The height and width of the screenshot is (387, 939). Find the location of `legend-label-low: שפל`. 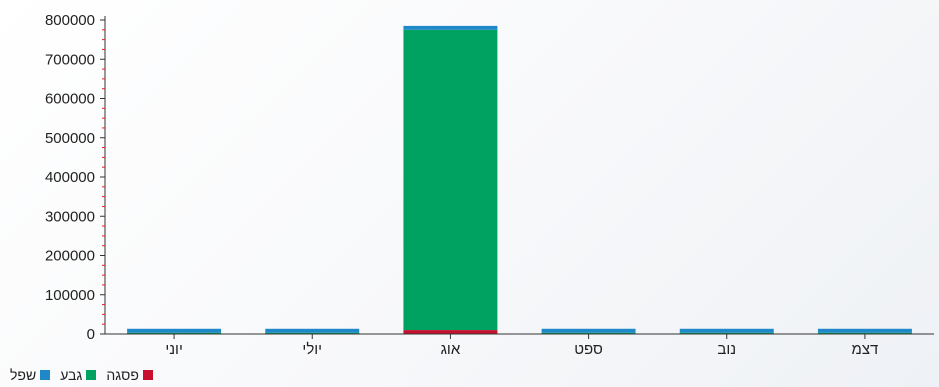

legend-label-low: שפל is located at coordinates (23, 375).